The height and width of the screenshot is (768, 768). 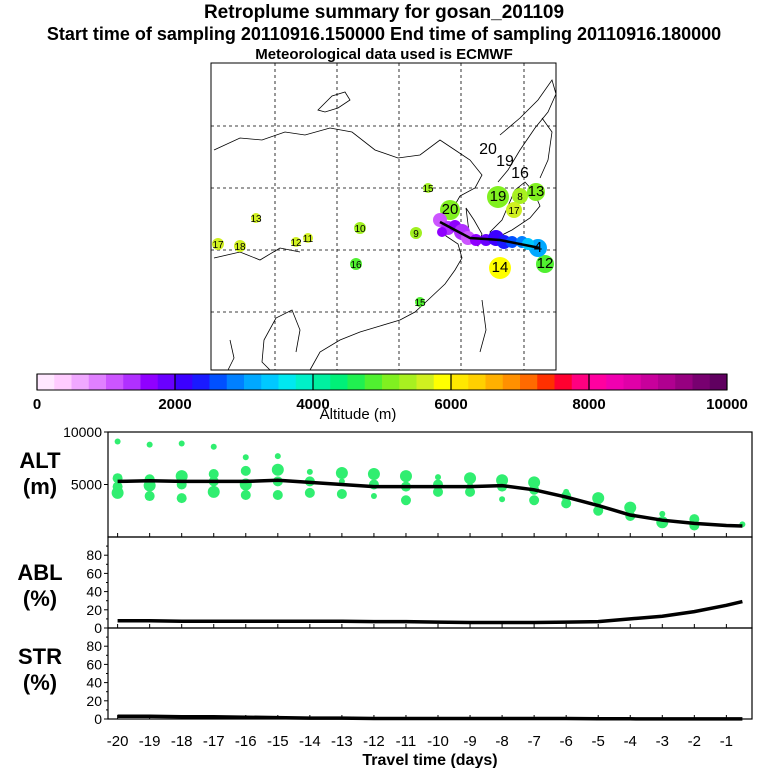 I want to click on plume-centroid-label: 11, so click(x=308, y=239).